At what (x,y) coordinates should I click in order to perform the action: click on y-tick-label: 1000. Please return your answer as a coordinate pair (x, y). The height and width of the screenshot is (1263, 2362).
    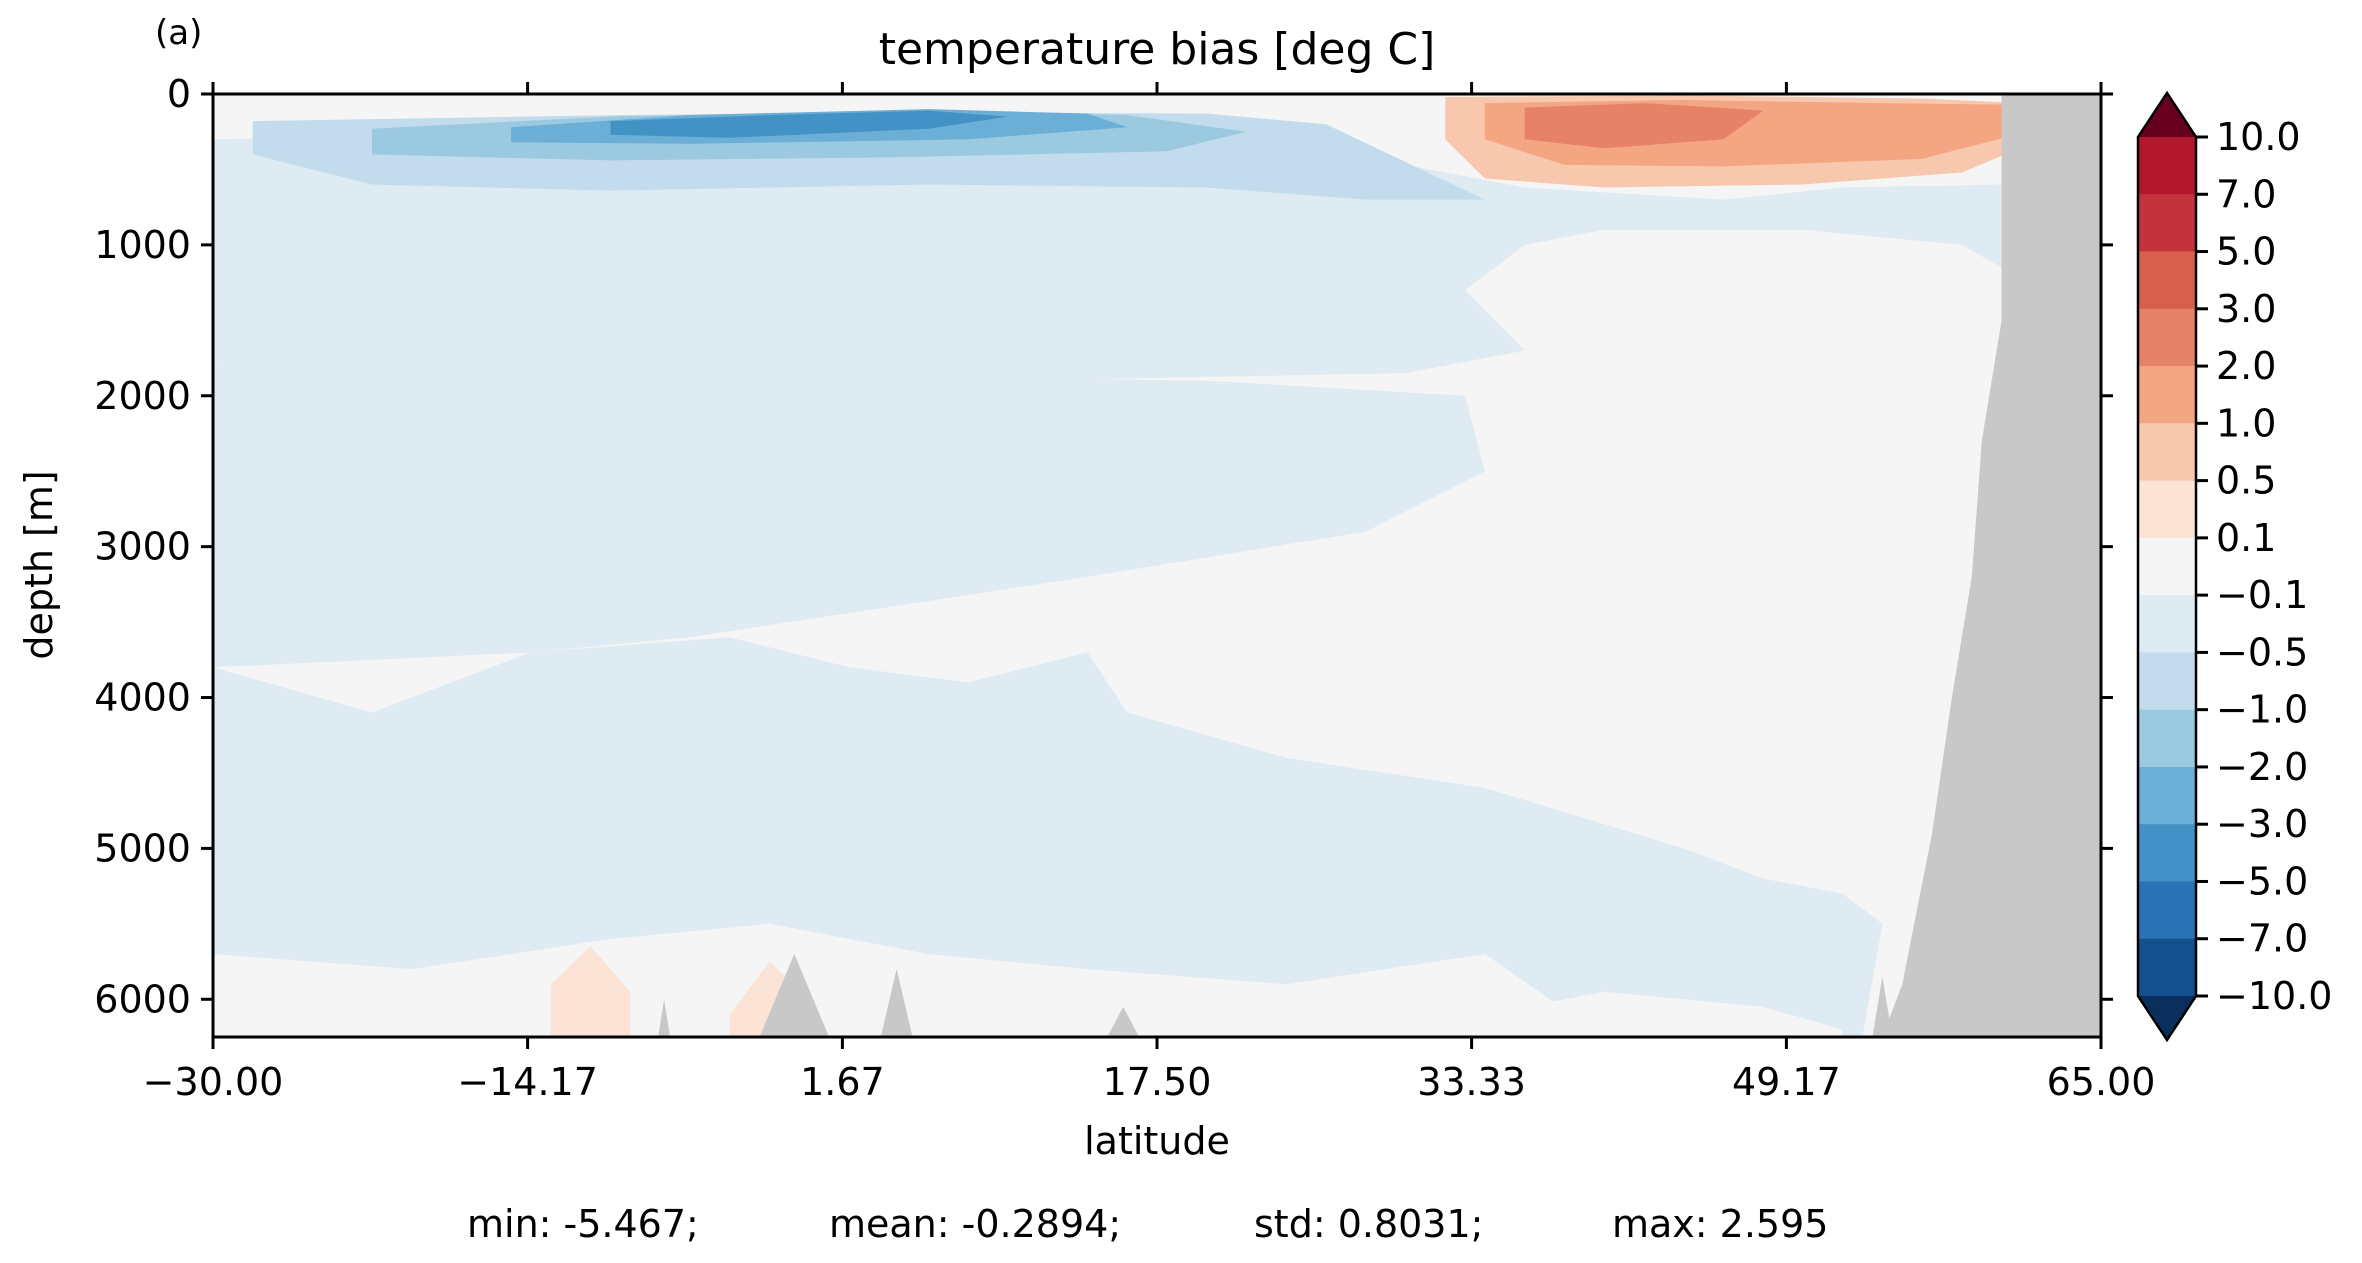
    Looking at the image, I should click on (142, 245).